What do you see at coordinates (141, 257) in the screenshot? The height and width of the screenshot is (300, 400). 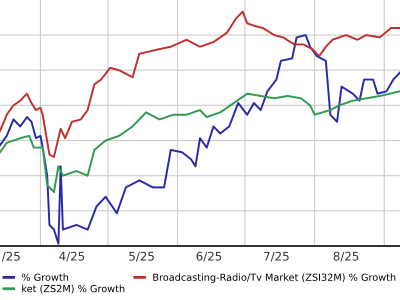 I see `x-tick-label: 5/25` at bounding box center [141, 257].